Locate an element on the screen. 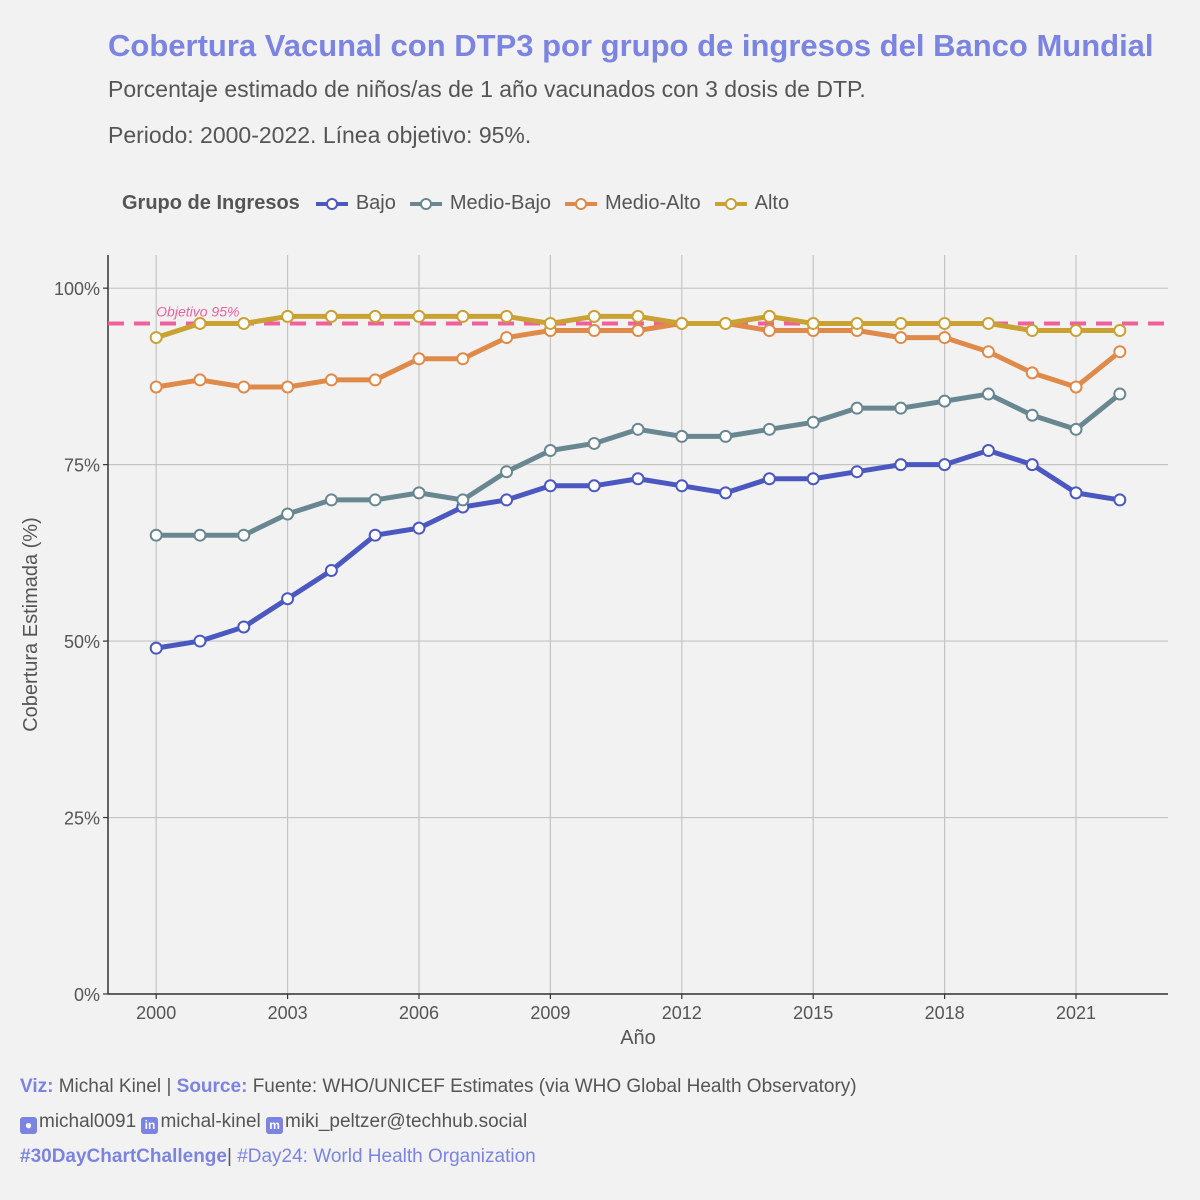 The image size is (1200, 1200). legend-label: Medio-Bajo is located at coordinates (500, 203).